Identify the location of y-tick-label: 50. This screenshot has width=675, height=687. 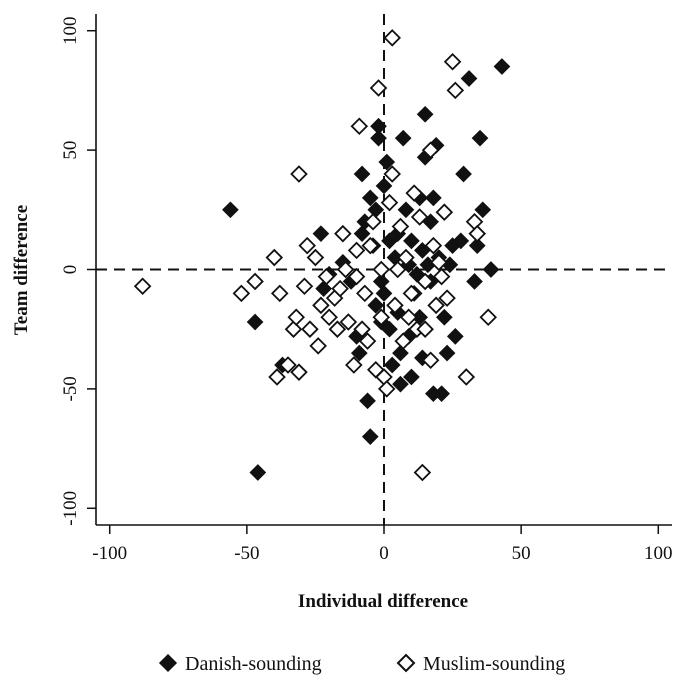
(70, 150).